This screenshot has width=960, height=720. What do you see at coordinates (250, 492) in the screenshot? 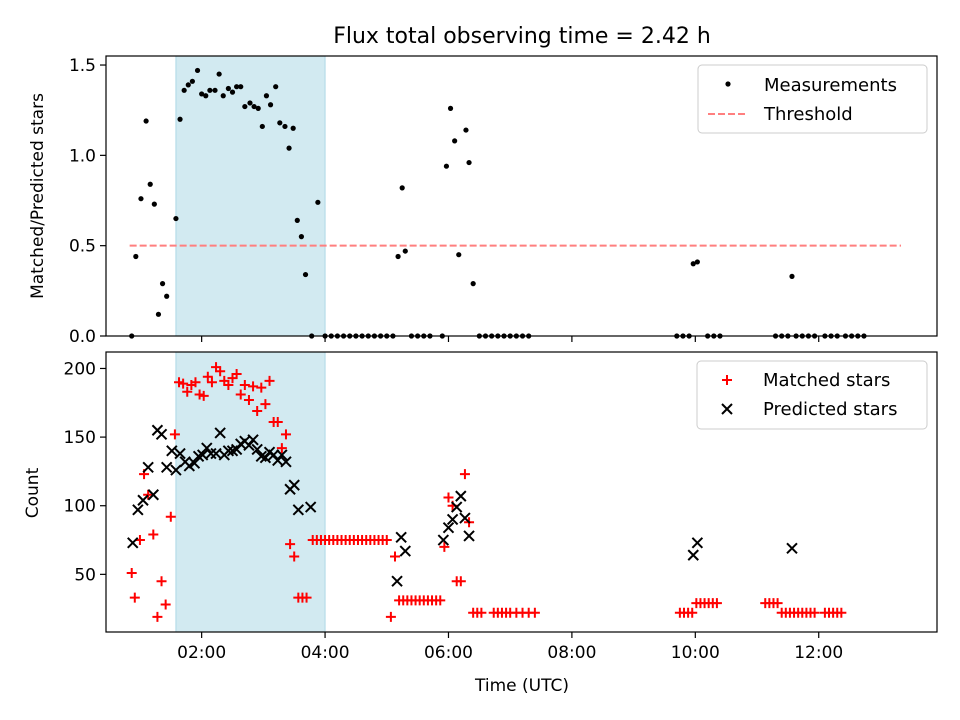
I see `bottom-highlight-layer` at bounding box center [250, 492].